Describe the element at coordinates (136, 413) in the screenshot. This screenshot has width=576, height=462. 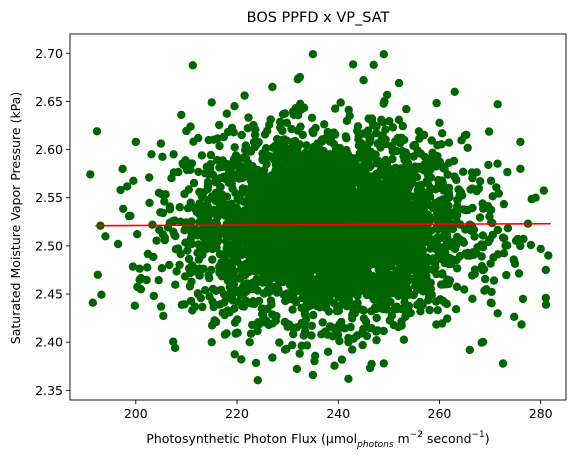
I see `x-tick-label: 200` at that location.